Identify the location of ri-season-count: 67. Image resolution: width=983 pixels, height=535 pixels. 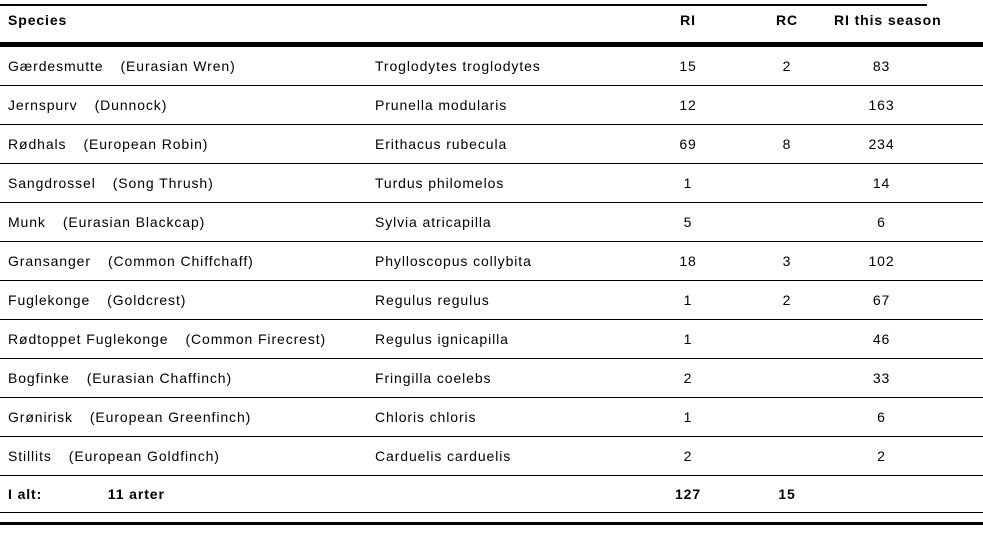
(881, 300).